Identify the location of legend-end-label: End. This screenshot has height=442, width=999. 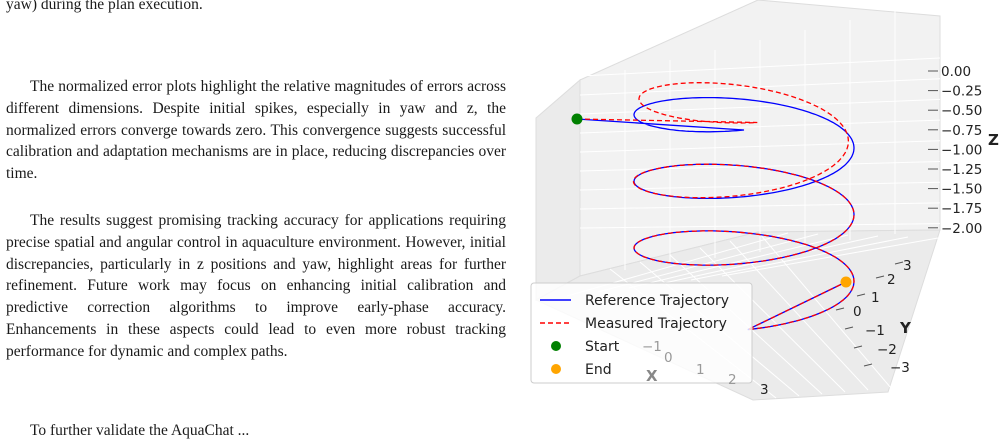
(598, 370).